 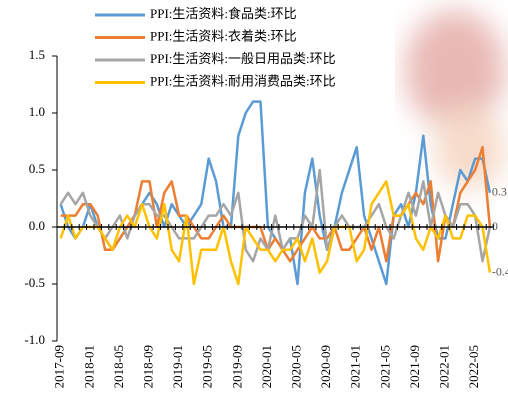 I want to click on y-tick-label: -0.5, so click(x=34, y=282).